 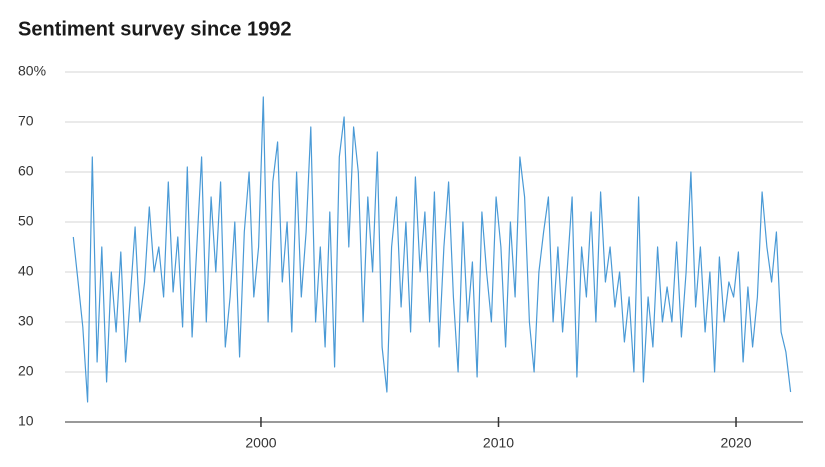 I want to click on x-tick-label: 2010, so click(x=498, y=443).